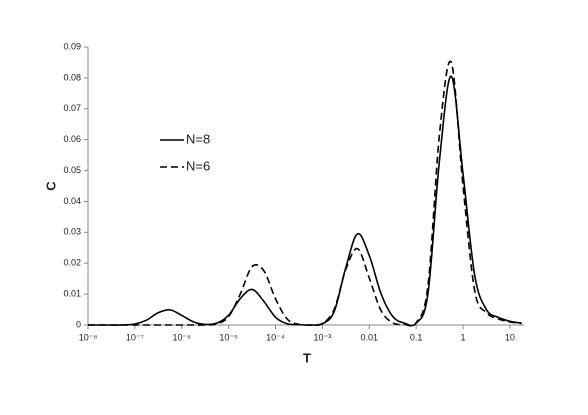  I want to click on x-tick-label: 0.1, so click(416, 337).